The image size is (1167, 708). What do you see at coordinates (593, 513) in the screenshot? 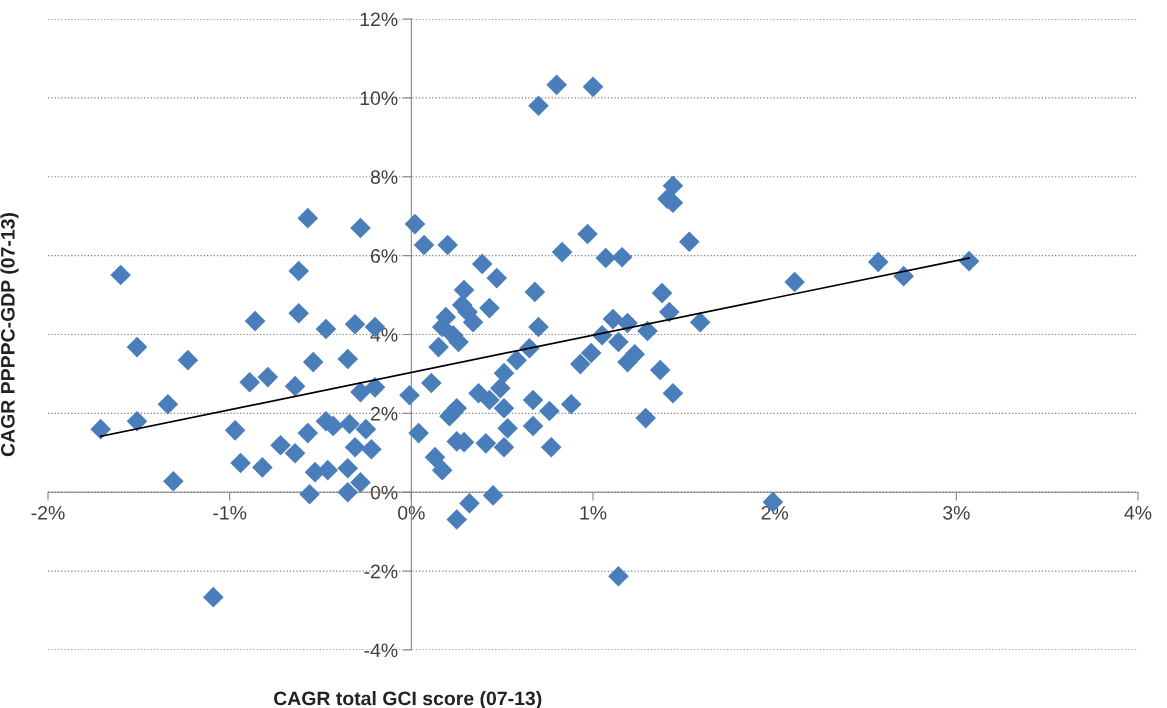
I see `x-tick-label: 1%` at bounding box center [593, 513].